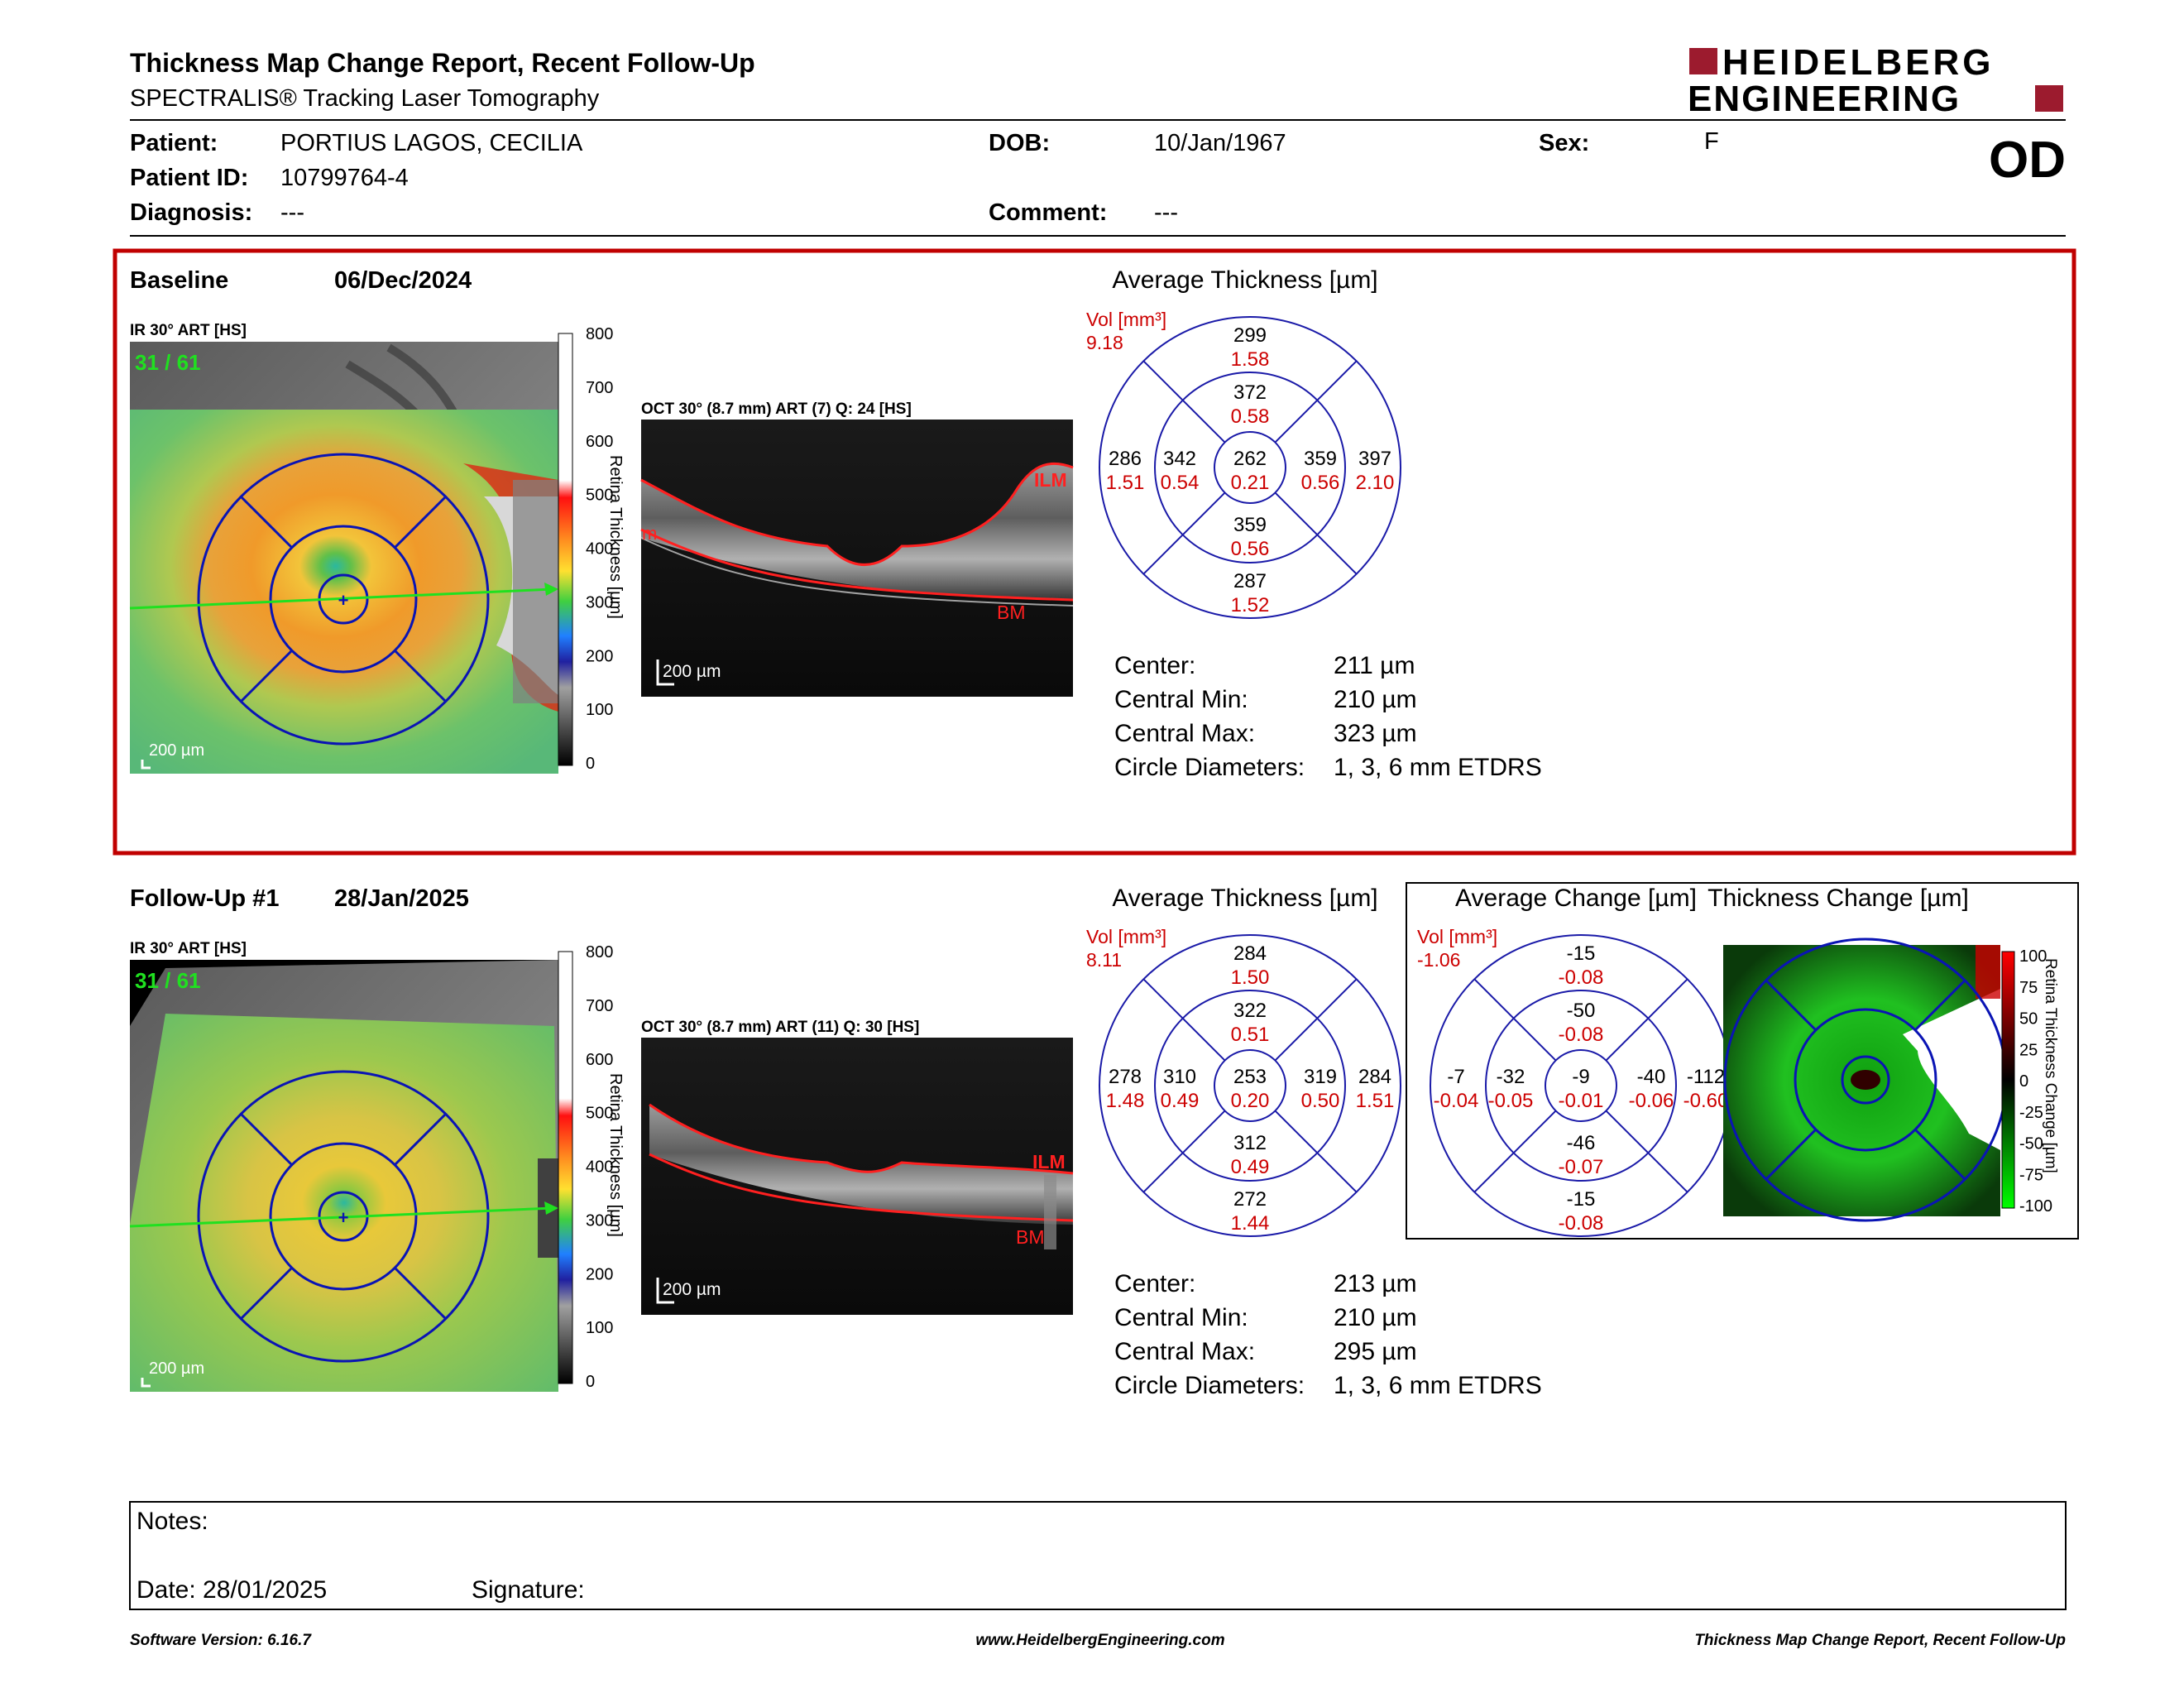 This screenshot has height=1688, width=2184. What do you see at coordinates (615, 537) in the screenshot?
I see `baseline-scale-label: Retina Thickness [µm]` at bounding box center [615, 537].